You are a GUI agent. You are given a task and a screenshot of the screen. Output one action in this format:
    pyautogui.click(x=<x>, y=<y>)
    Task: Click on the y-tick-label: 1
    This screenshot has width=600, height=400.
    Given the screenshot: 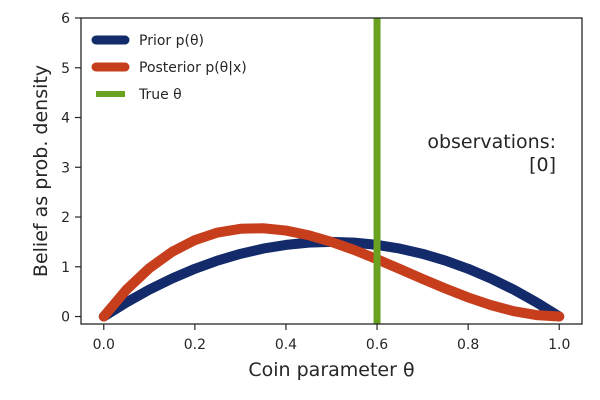 What is the action you would take?
    pyautogui.click(x=65, y=268)
    